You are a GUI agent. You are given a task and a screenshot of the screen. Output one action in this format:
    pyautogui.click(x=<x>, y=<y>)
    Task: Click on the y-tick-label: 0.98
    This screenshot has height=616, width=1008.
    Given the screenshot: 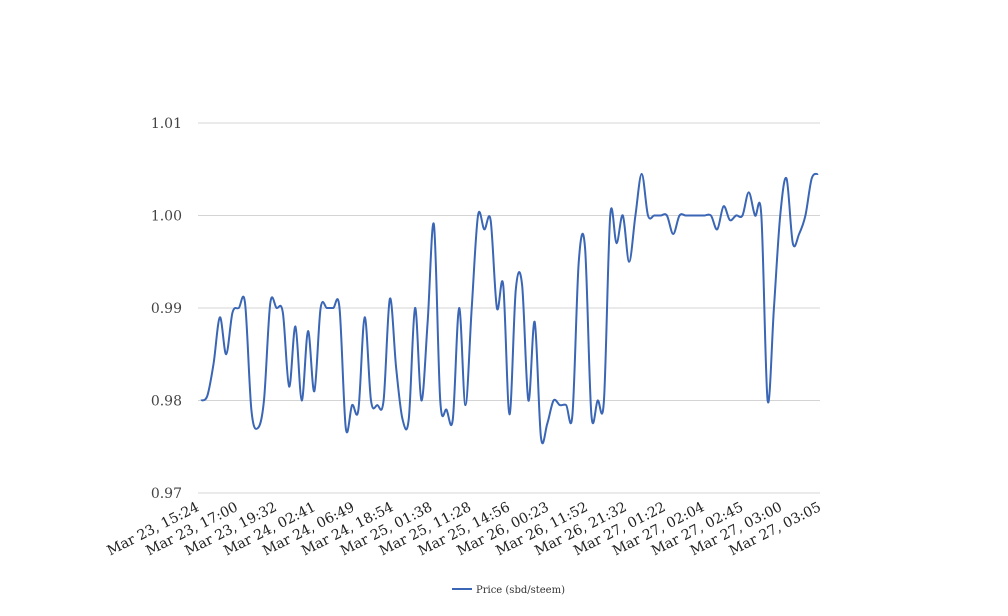 What is the action you would take?
    pyautogui.click(x=166, y=402)
    